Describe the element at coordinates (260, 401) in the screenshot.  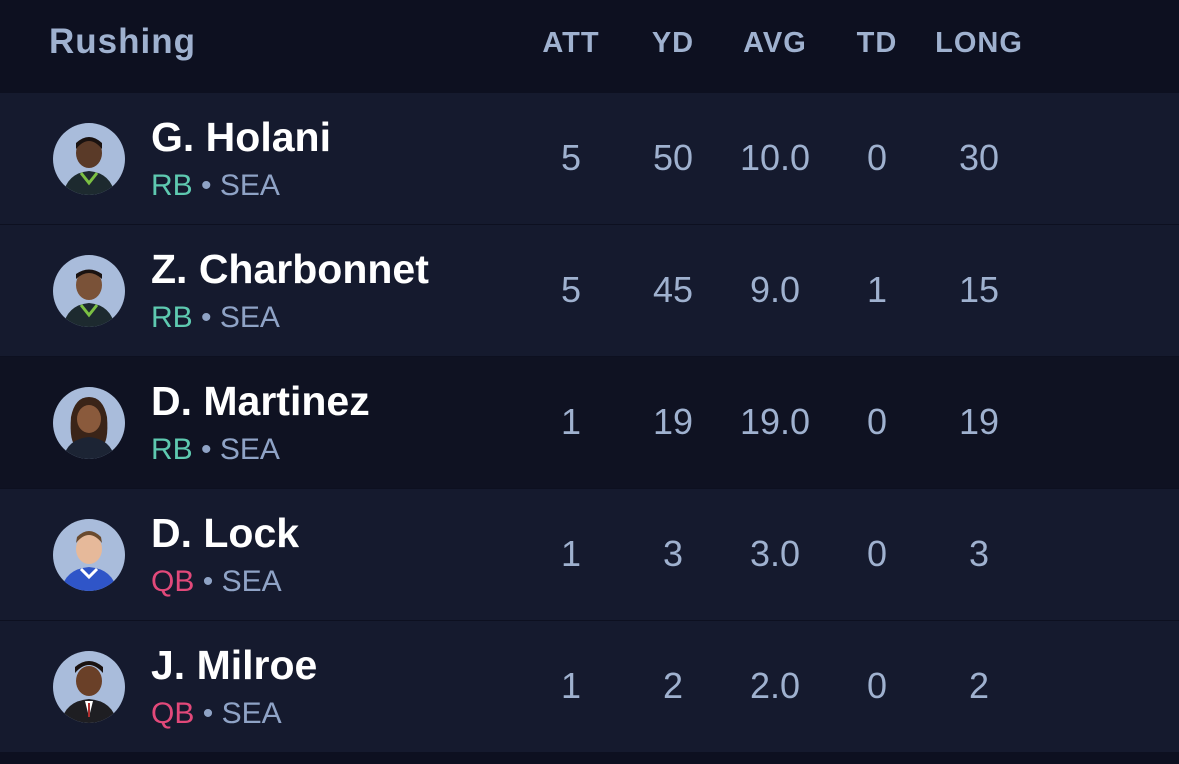
I see `player-name: D. Martinez` at that location.